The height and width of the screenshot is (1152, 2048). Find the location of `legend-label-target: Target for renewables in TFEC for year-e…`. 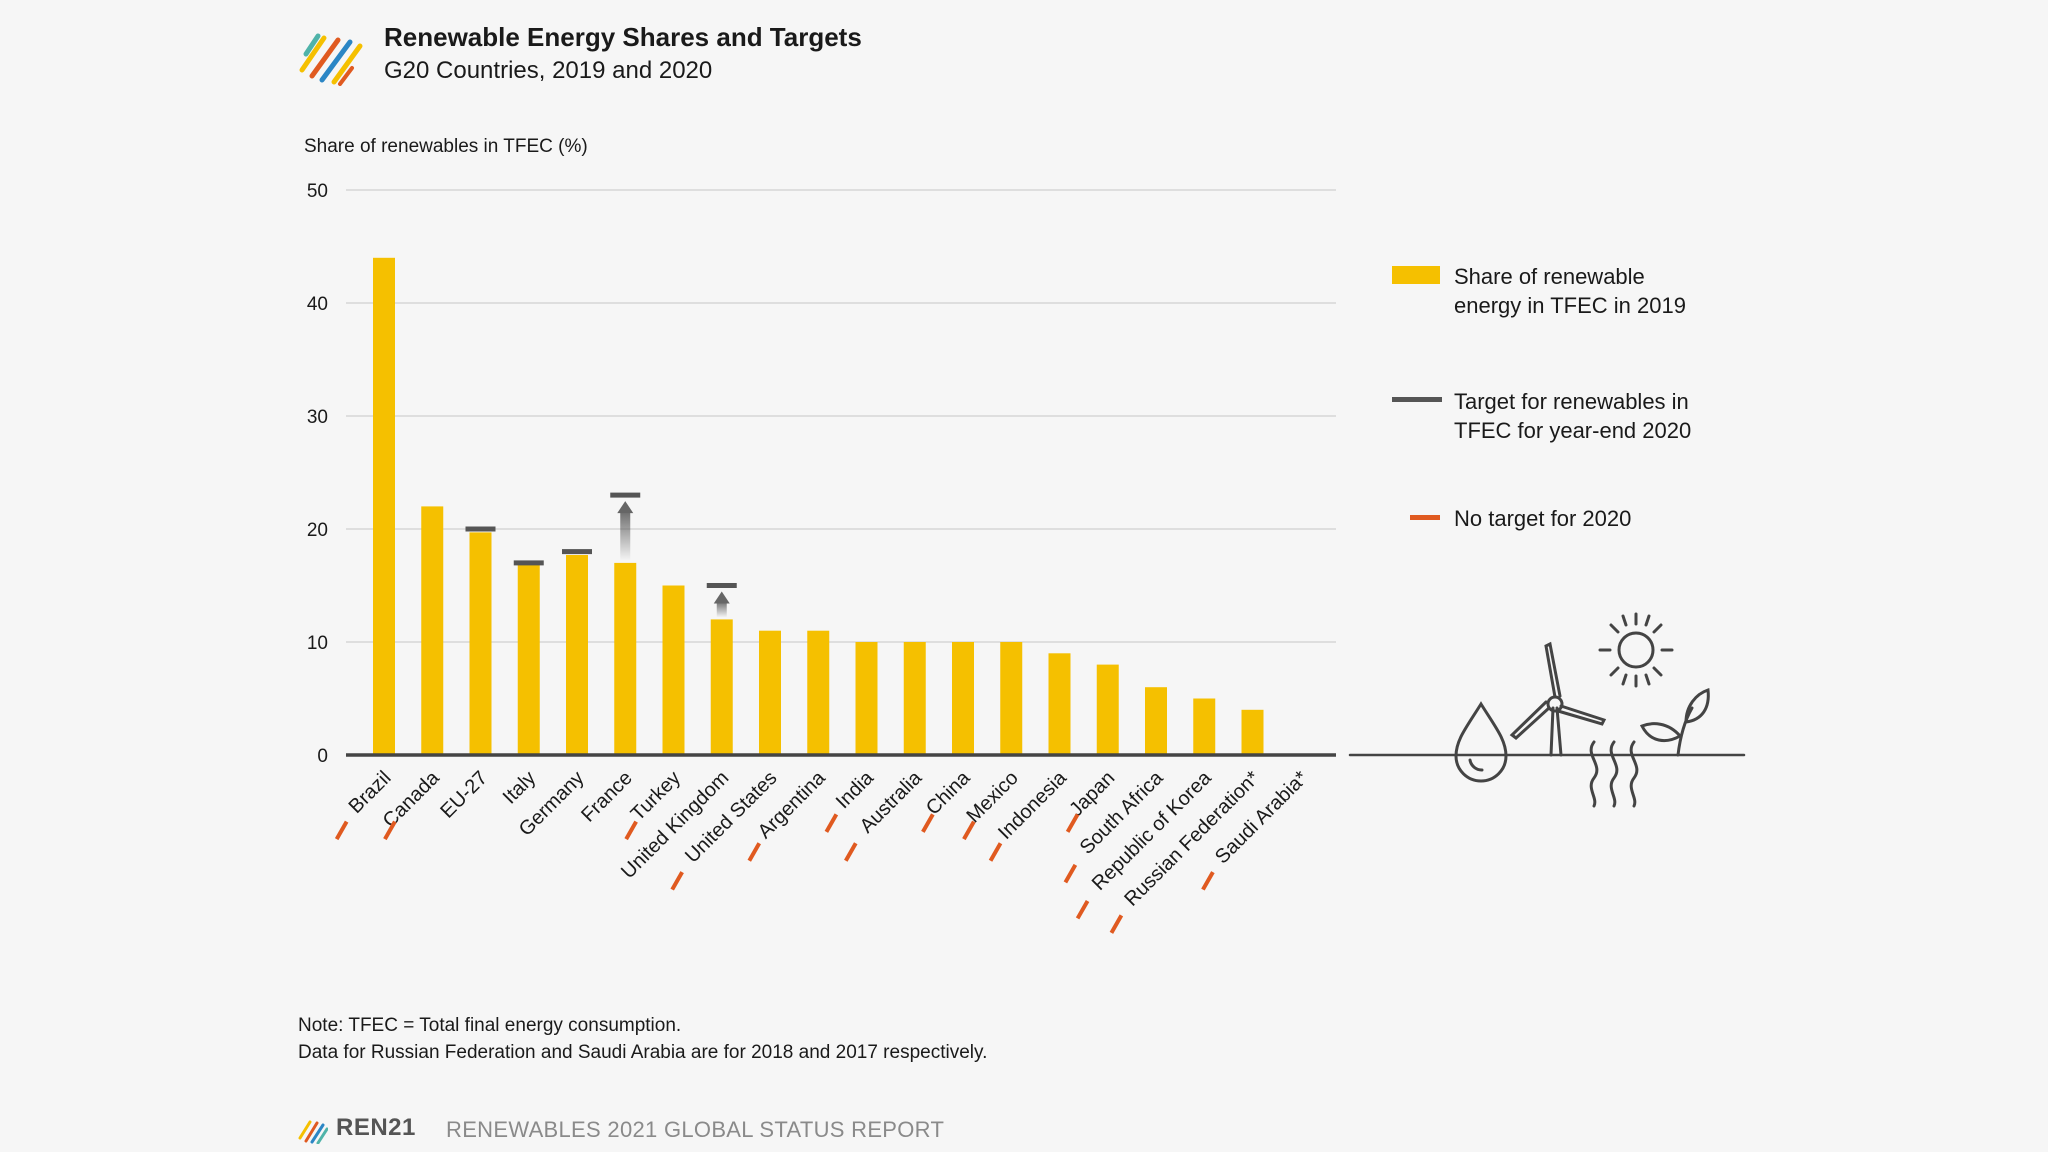

legend-label-target: Target for renewables in TFEC for year-e… is located at coordinates (1573, 416).